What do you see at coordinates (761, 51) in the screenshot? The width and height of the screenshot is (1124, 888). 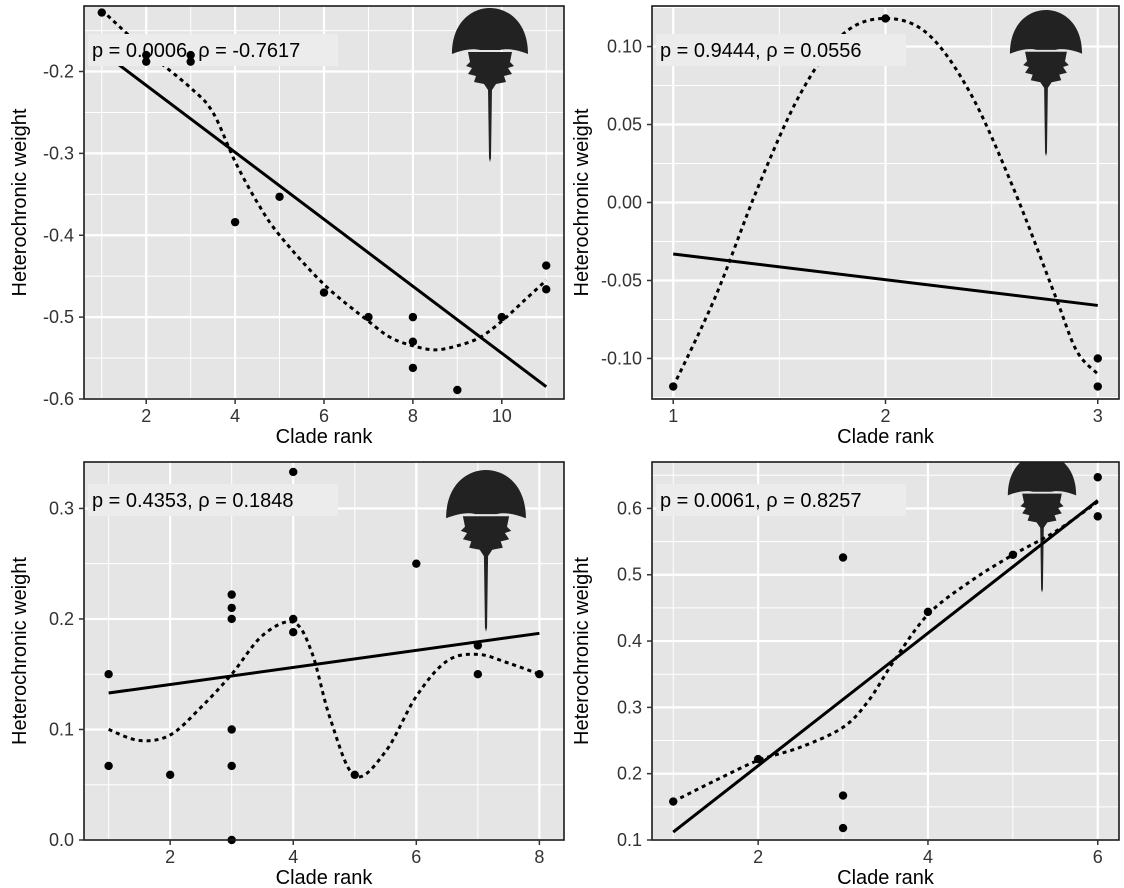 I see `annotation-text: p = 0.9444, ρ = 0.0556` at bounding box center [761, 51].